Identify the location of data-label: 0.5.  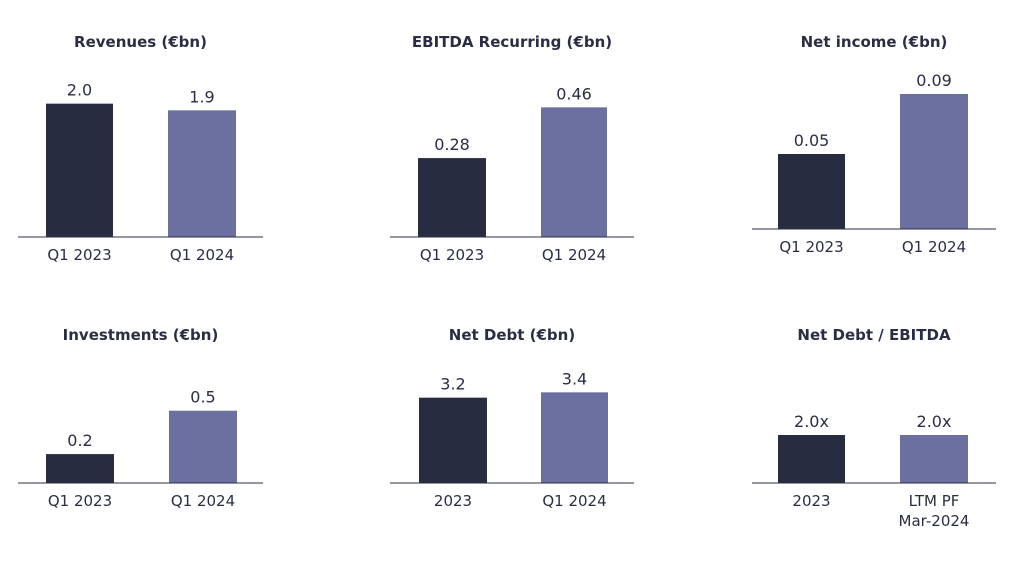
(202, 397).